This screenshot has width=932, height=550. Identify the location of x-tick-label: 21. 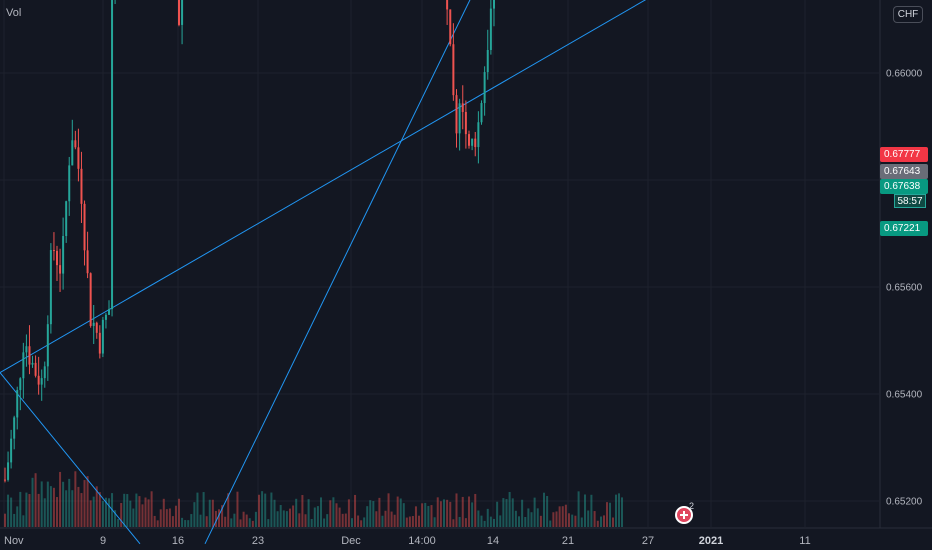
(568, 541).